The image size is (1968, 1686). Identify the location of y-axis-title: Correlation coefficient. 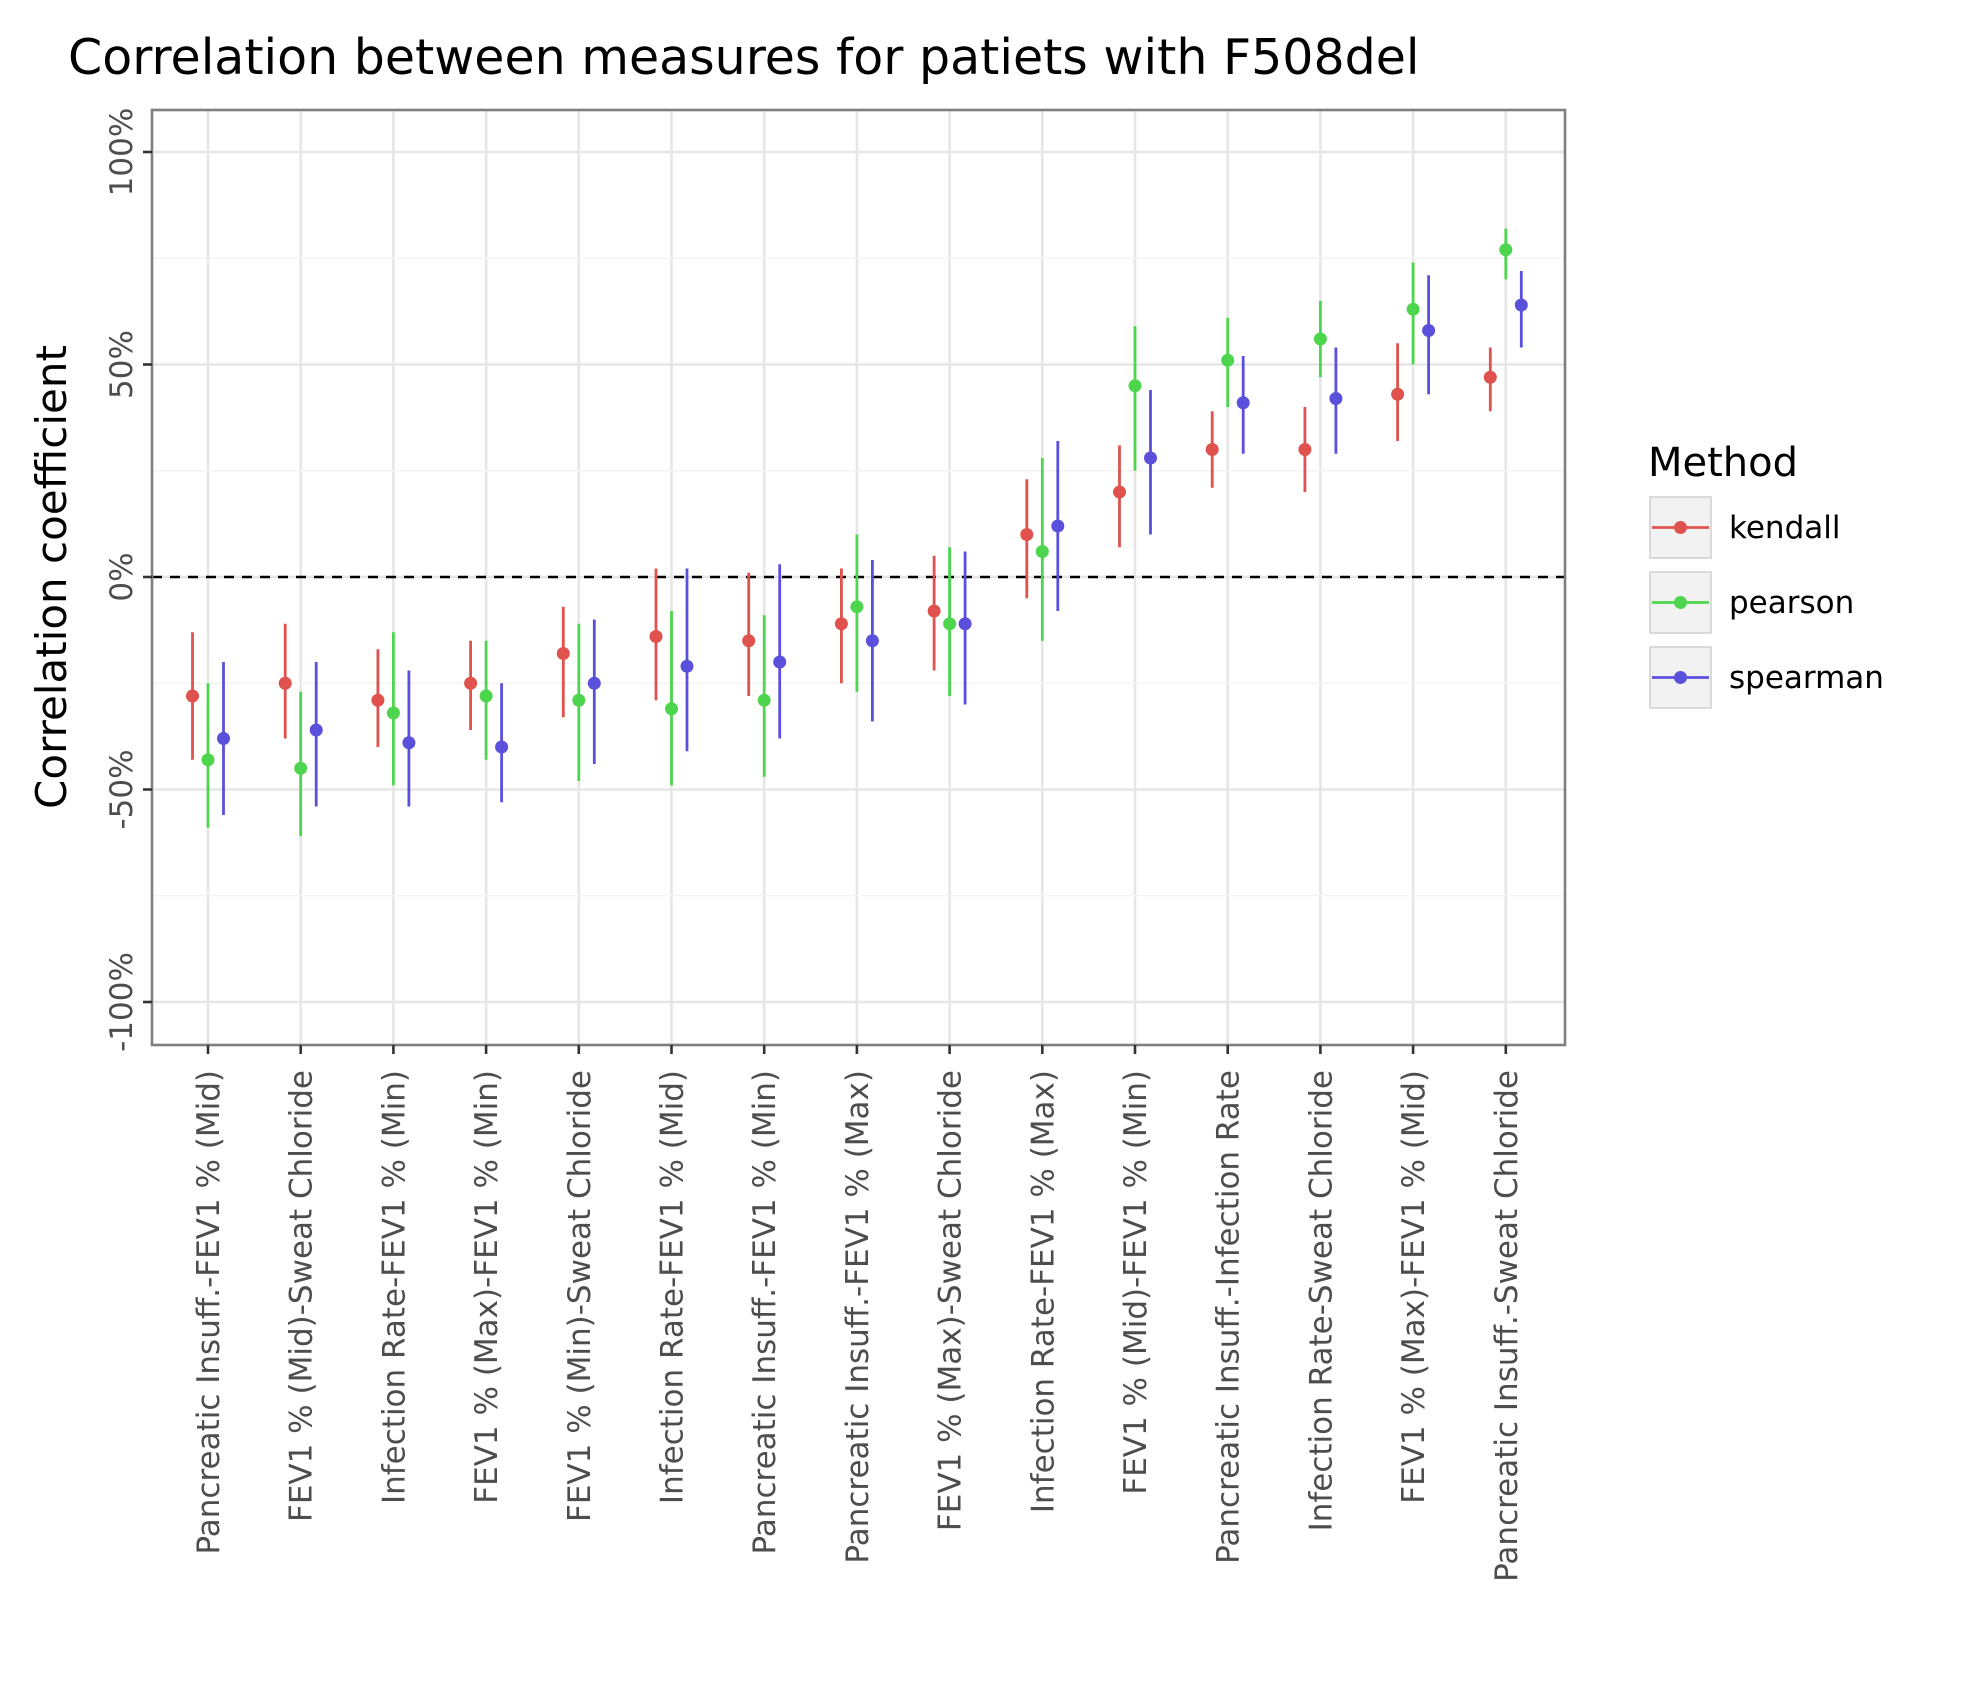
(51, 577).